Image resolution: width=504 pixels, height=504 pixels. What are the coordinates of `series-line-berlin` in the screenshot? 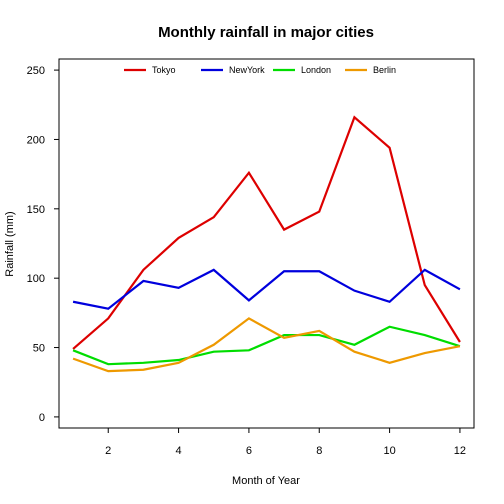 It's located at (266, 345).